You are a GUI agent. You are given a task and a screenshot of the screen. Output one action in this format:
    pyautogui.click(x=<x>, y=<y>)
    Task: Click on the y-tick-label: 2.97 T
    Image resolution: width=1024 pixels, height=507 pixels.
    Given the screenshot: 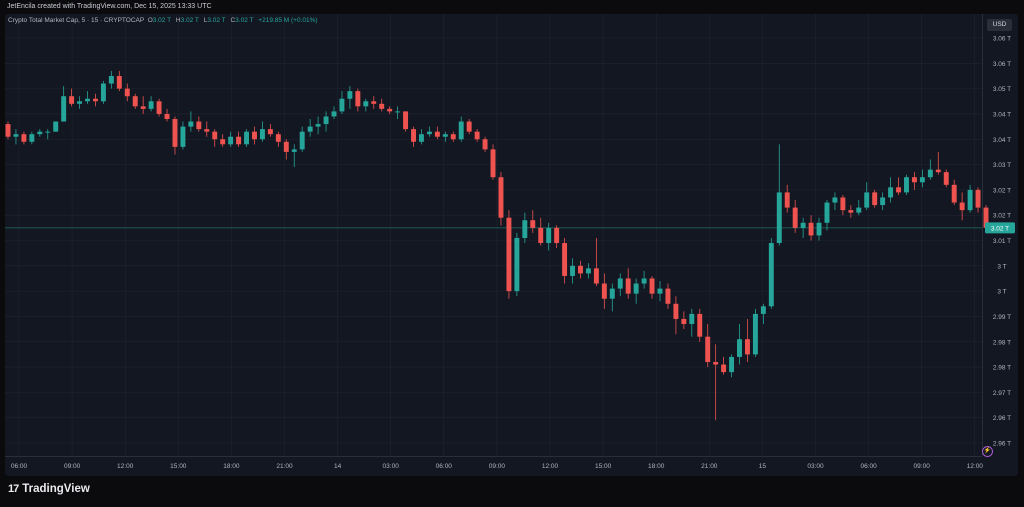 What is the action you would take?
    pyautogui.click(x=1002, y=393)
    